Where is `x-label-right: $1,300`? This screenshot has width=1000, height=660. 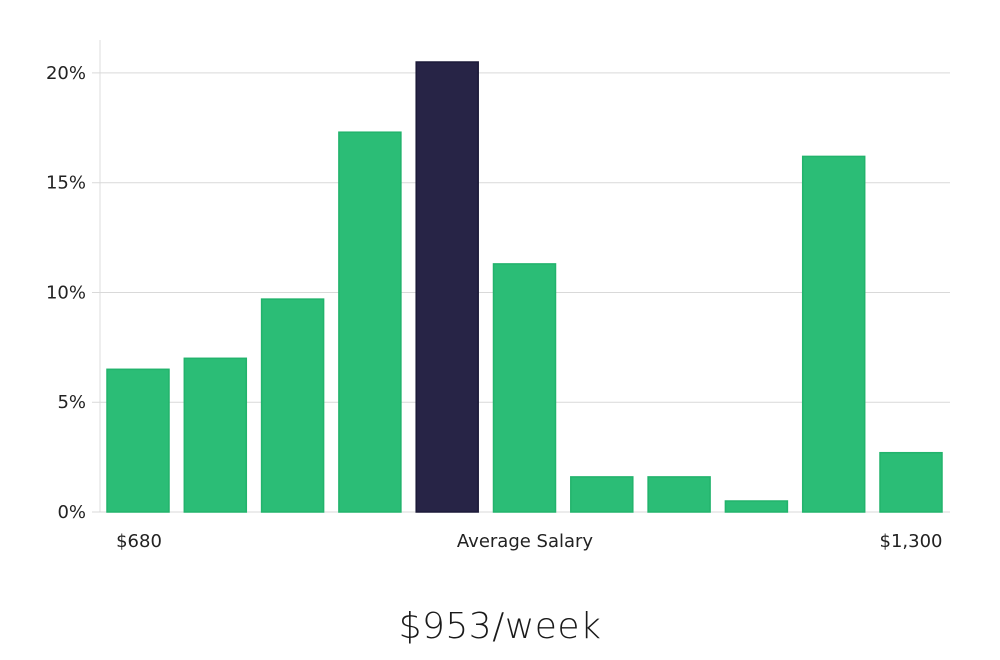 x-label-right: $1,300 is located at coordinates (911, 541).